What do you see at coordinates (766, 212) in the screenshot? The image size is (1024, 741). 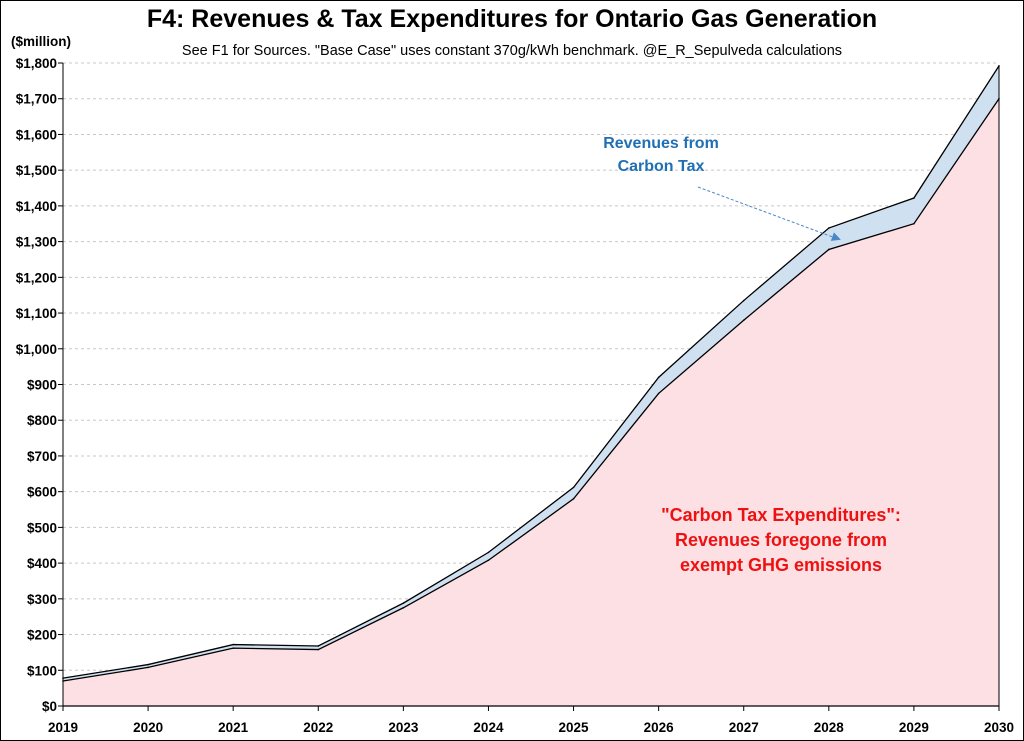 I see `annotation-arrow-line` at bounding box center [766, 212].